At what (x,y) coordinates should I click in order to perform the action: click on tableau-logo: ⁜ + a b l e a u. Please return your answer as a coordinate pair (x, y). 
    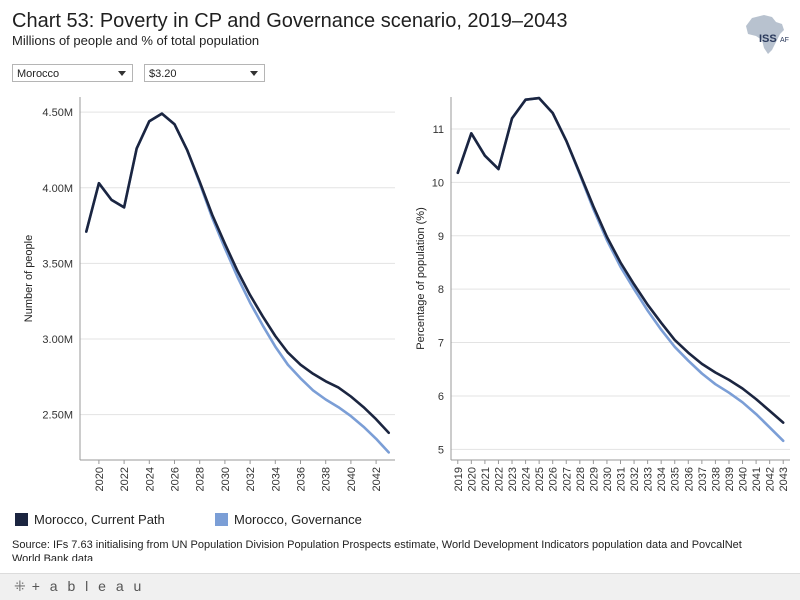
    Looking at the image, I should click on (79, 586).